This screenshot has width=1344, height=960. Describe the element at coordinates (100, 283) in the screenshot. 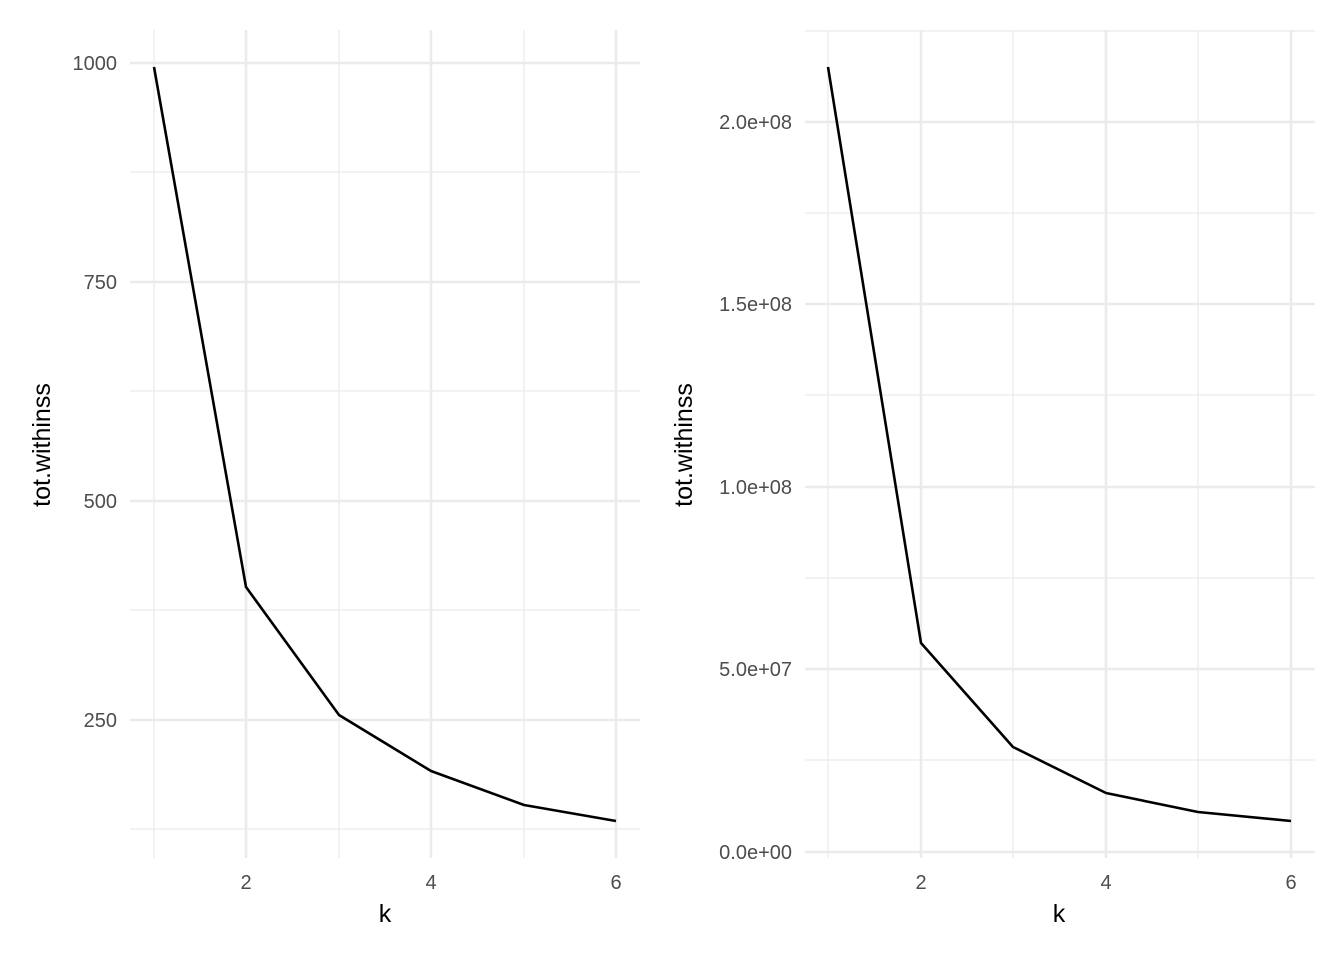

I see `y-tick-label: 750` at that location.